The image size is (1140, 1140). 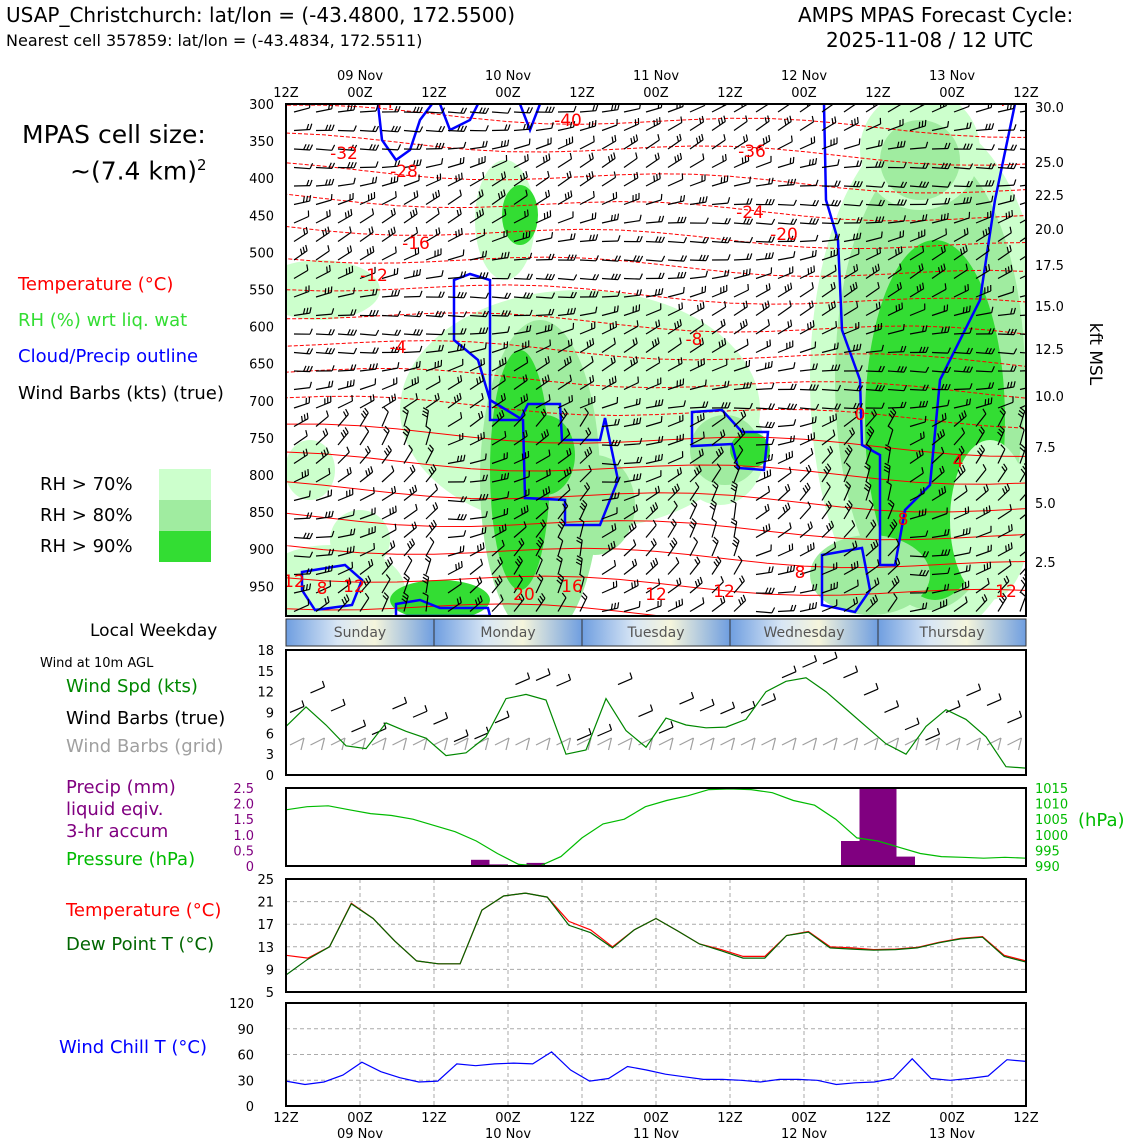 I want to click on temperature-contour-label: 8, so click(x=903, y=520).